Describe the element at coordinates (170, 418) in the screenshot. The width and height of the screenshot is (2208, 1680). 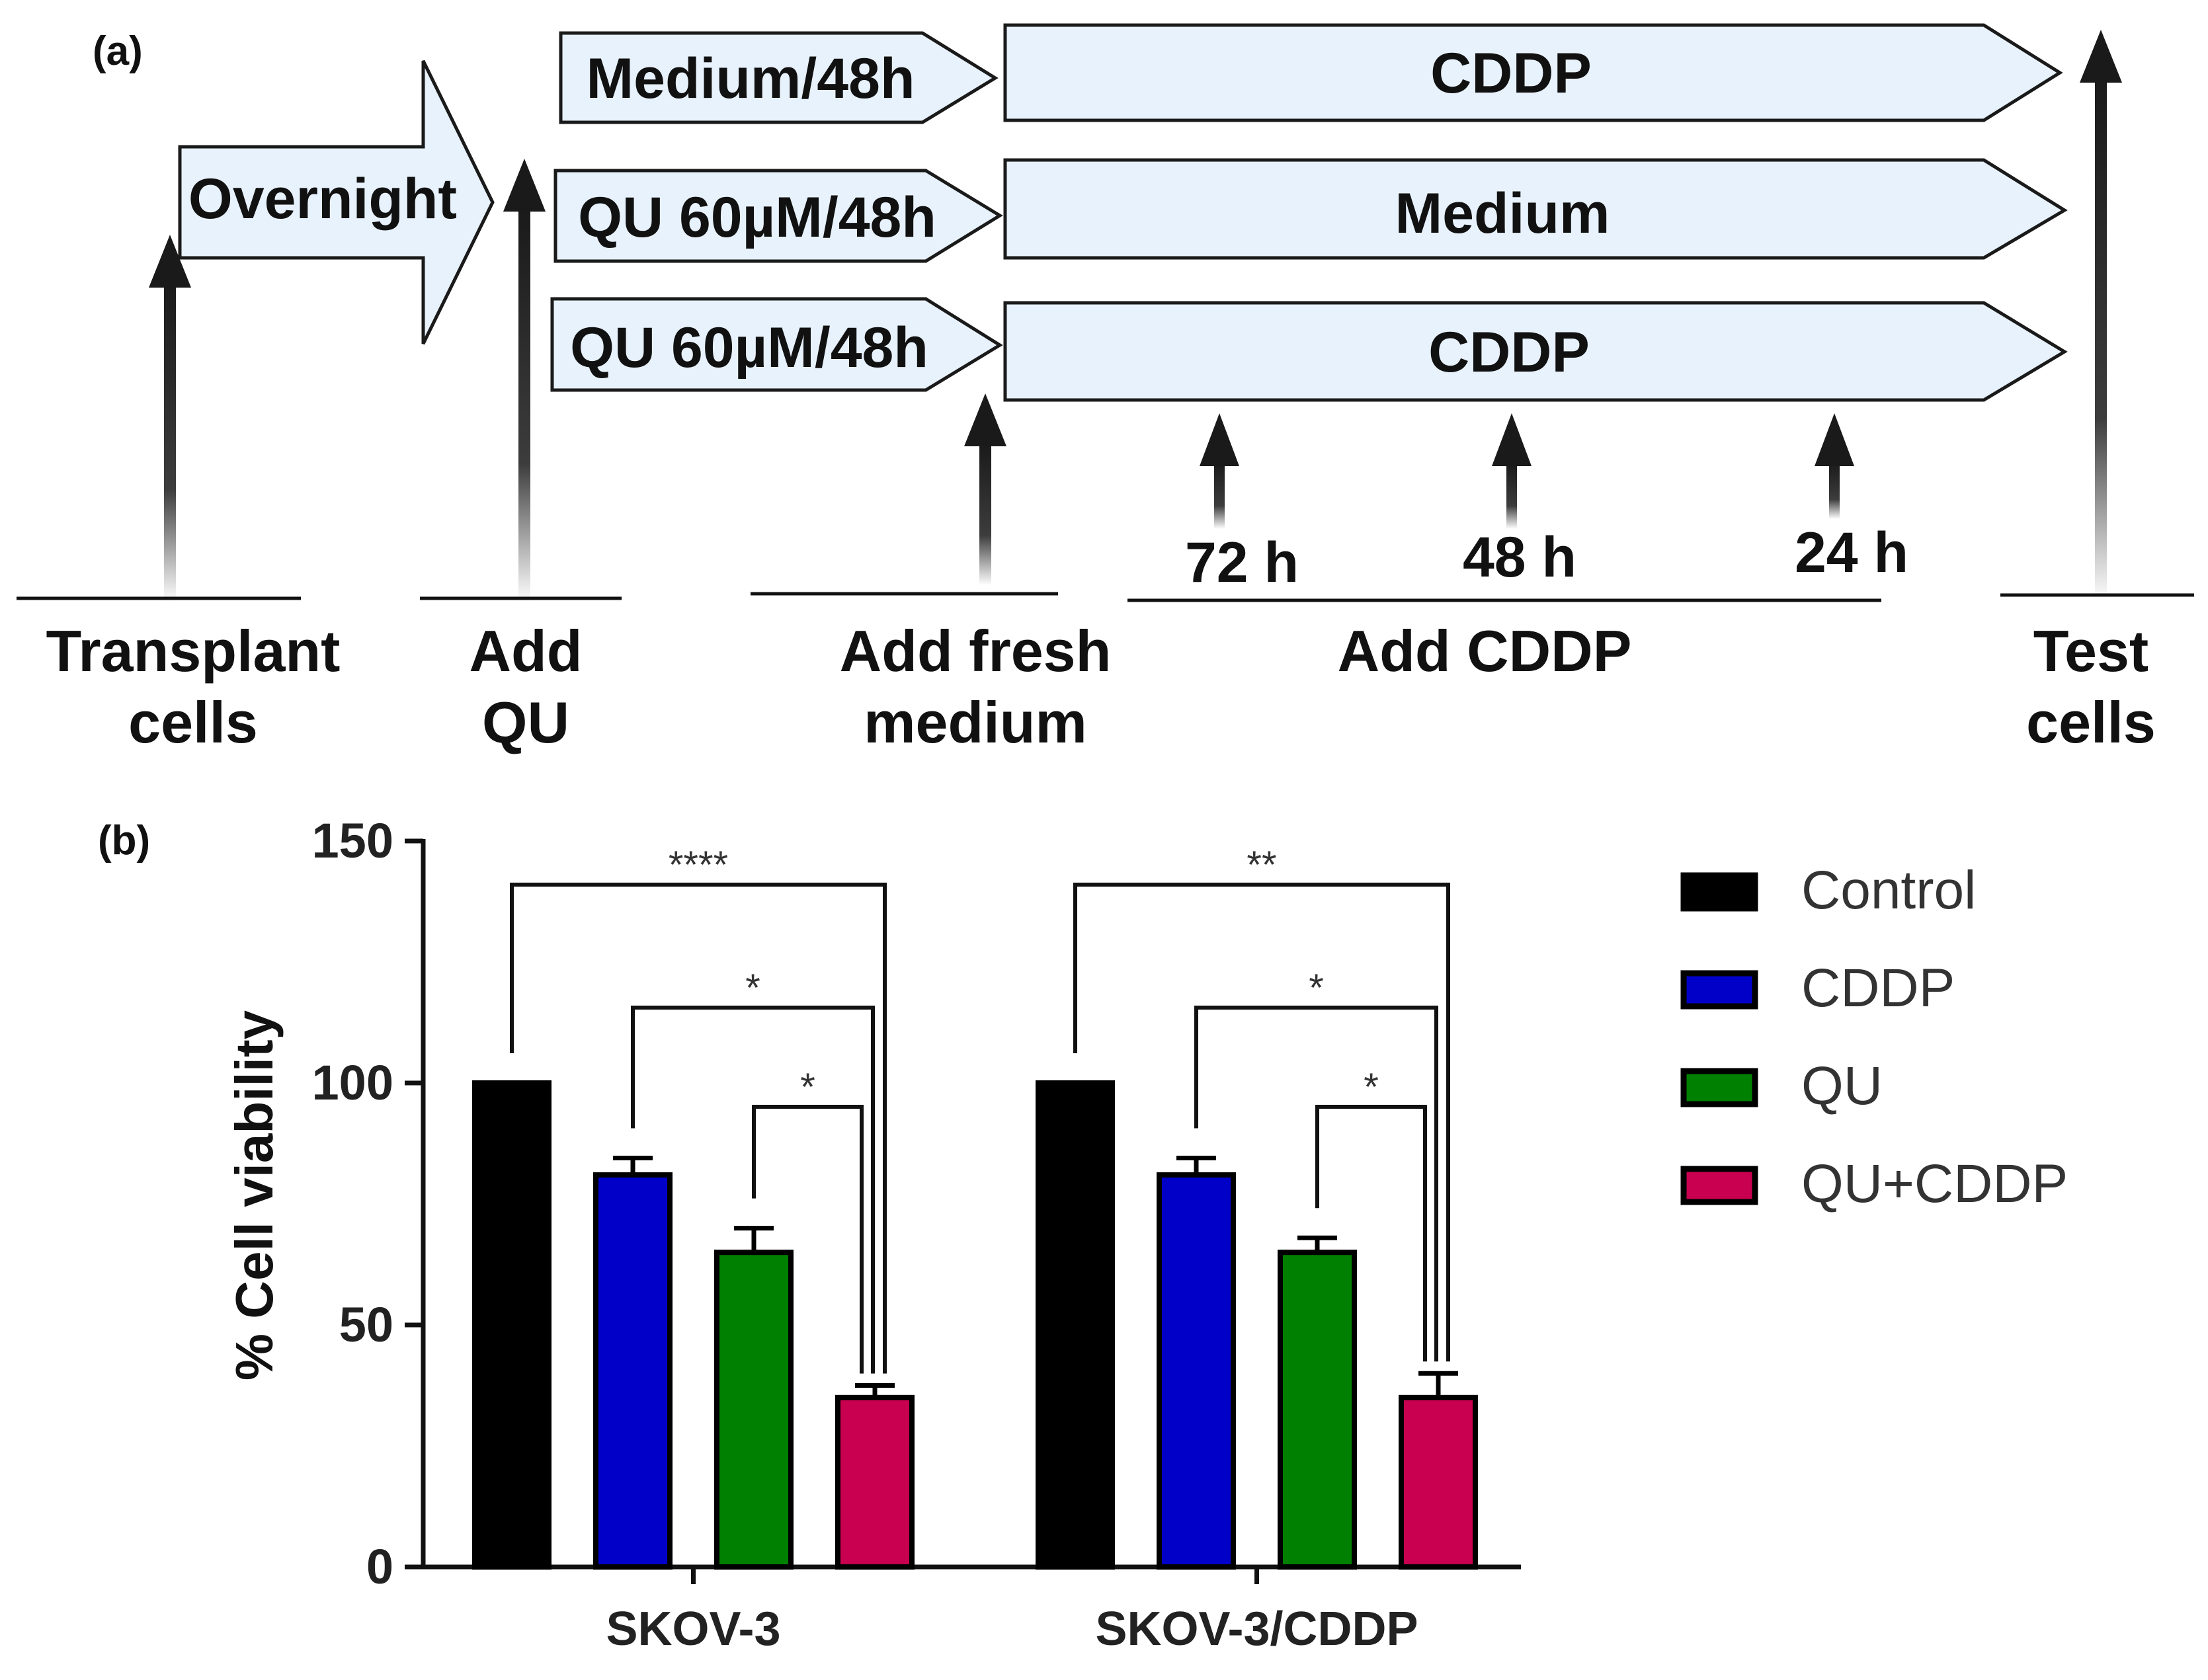
I see `arrow-transplant` at that location.